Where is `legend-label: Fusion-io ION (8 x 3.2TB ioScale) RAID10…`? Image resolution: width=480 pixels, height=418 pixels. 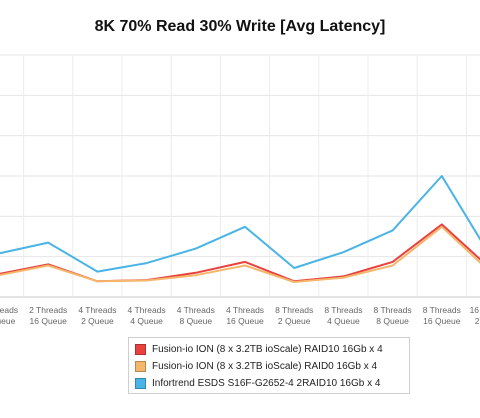
legend-label: Fusion-io ION (8 x 3.2TB ioScale) RAID10… is located at coordinates (267, 349).